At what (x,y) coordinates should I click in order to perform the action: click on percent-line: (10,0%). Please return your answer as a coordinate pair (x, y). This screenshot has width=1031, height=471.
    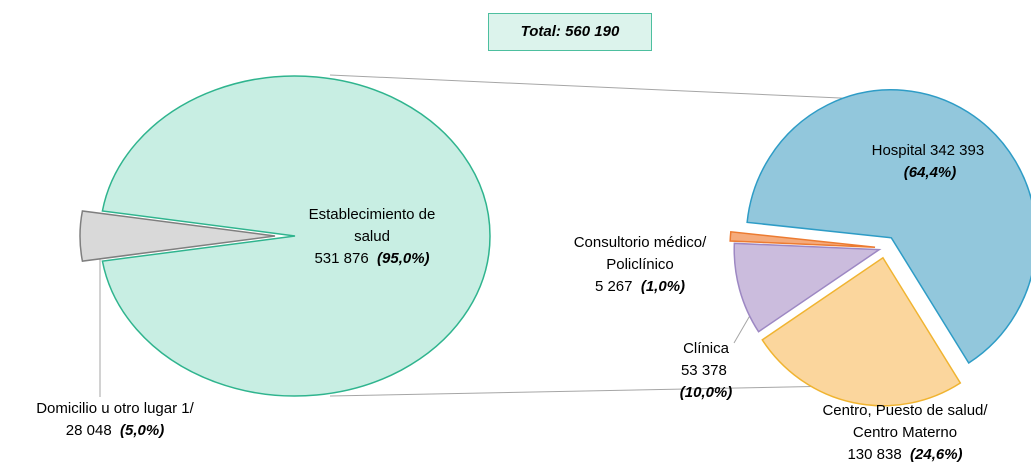
    Looking at the image, I should click on (706, 393).